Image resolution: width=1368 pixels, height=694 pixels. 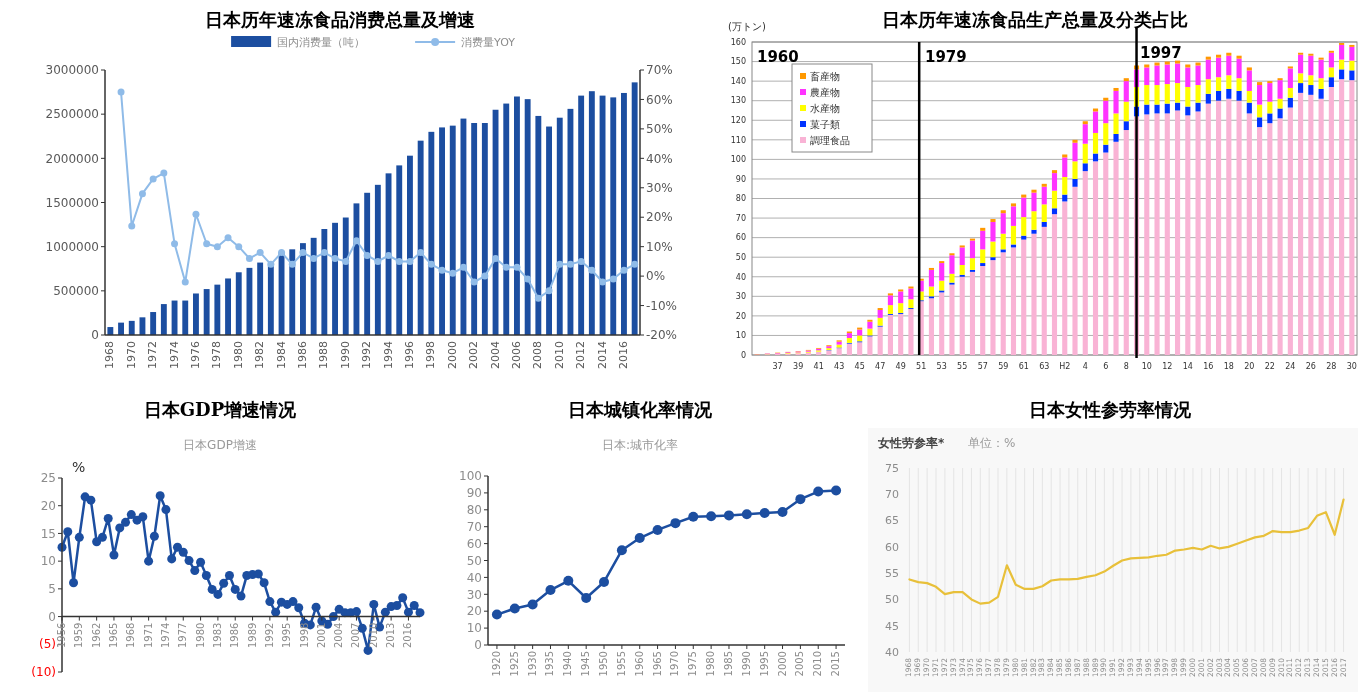 I want to click on y-tick-label: 100, so click(x=470, y=476).